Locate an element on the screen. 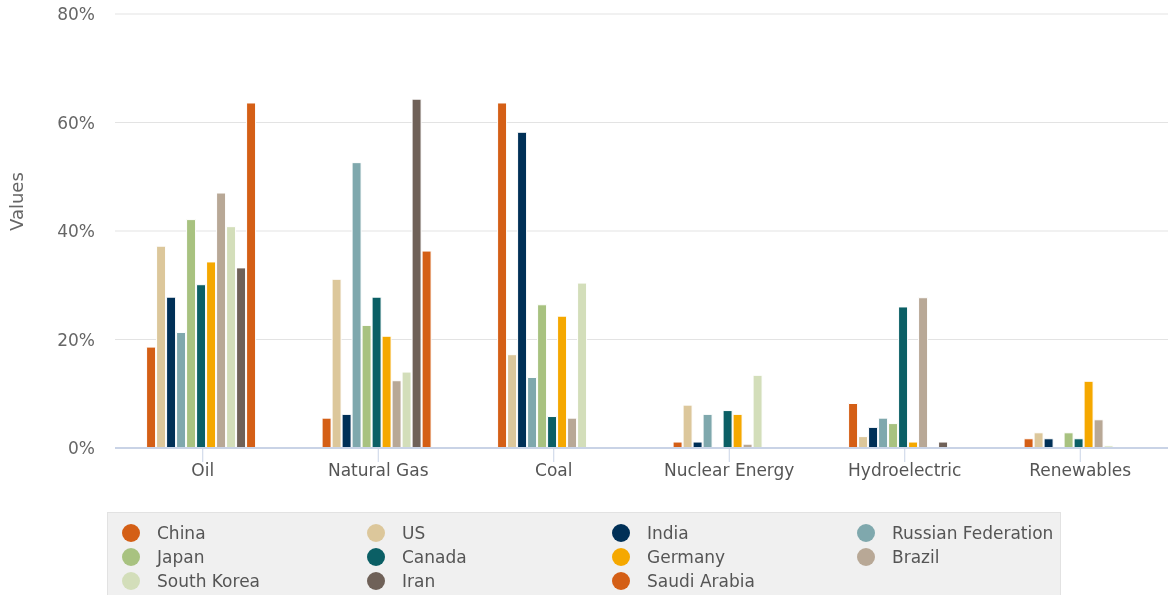 Image resolution: width=1168 pixels, height=595 pixels. y-axis-title: Values is located at coordinates (17, 201).